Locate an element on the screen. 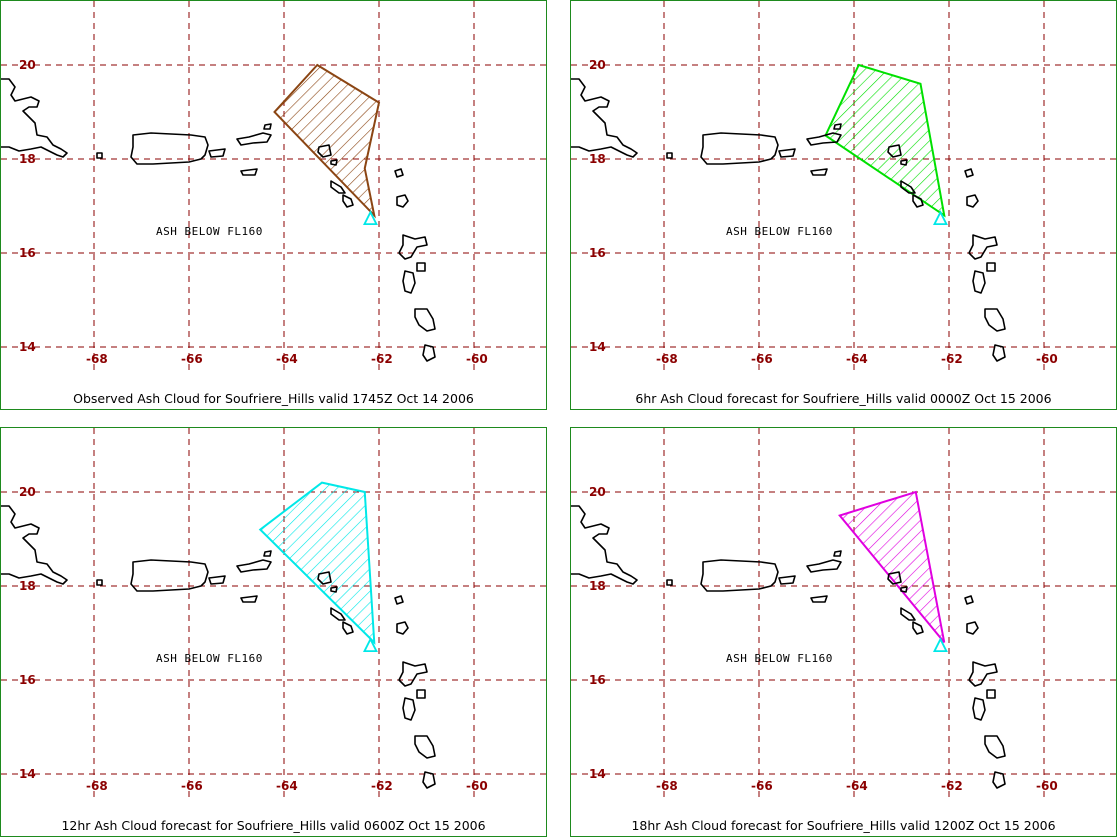  lon-tick-label: -60 is located at coordinates (1047, 359).